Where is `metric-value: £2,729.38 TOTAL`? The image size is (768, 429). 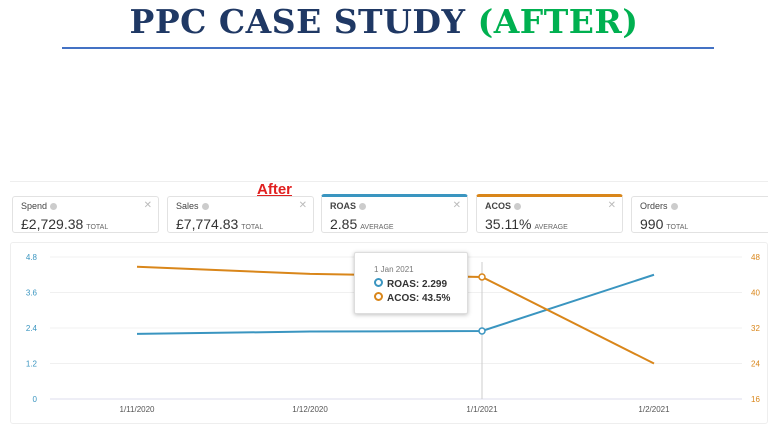 metric-value: £2,729.38 TOTAL is located at coordinates (65, 224).